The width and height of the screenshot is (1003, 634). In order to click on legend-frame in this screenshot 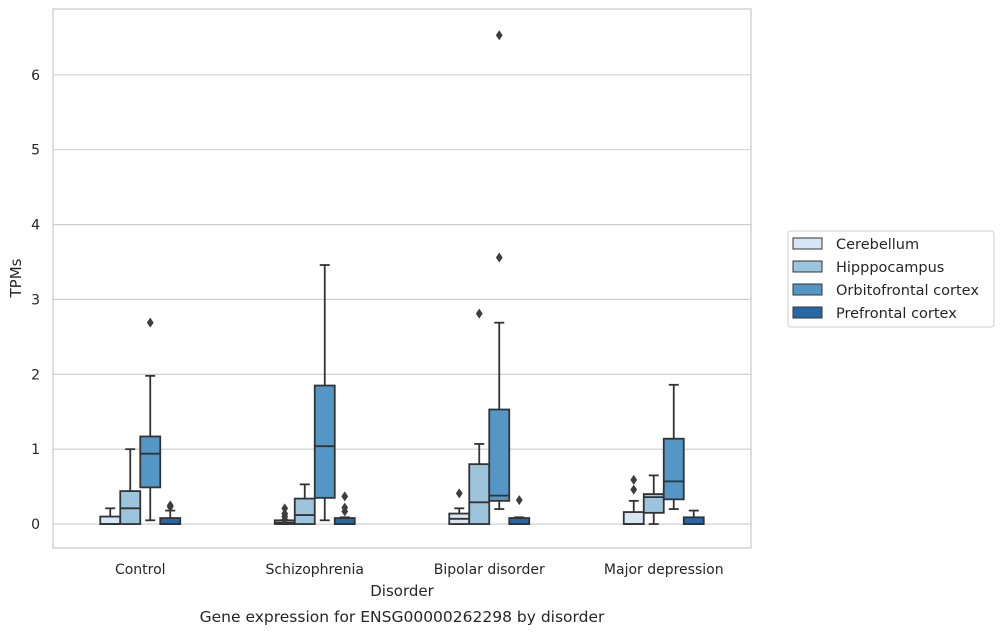, I will do `click(891, 279)`.